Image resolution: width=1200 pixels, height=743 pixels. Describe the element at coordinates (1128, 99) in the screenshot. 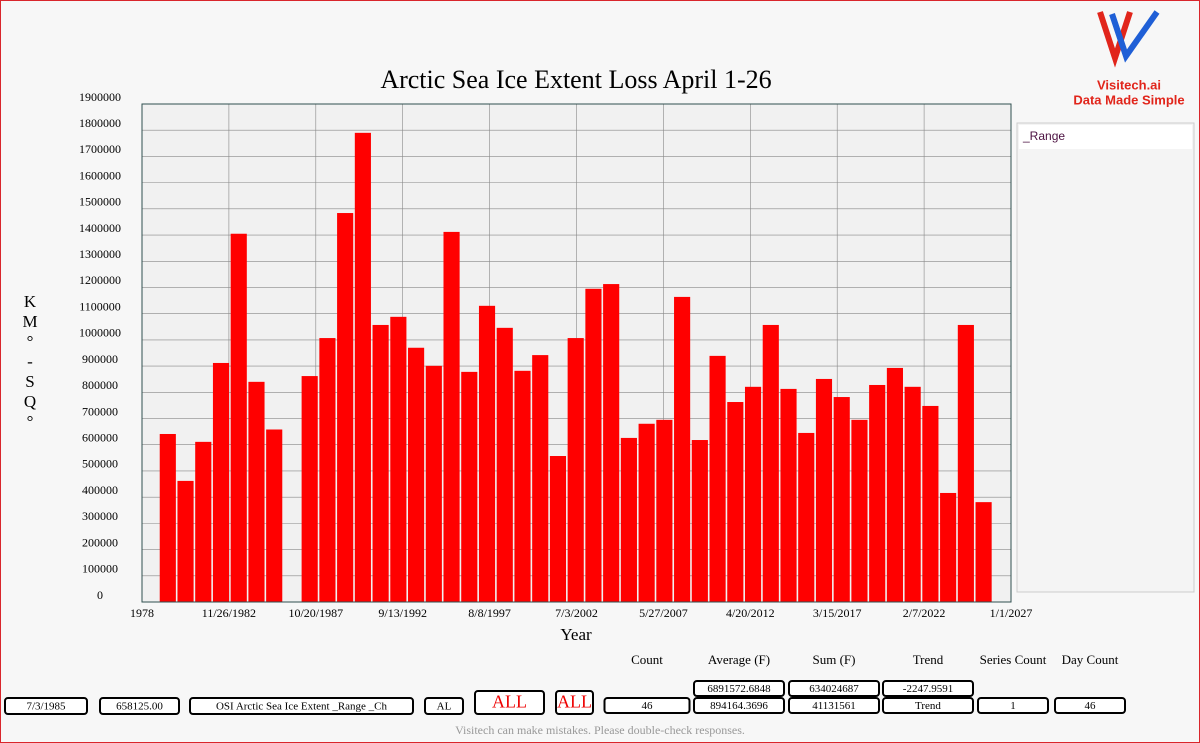

I see `logo-tagline: Data Made Simple` at that location.